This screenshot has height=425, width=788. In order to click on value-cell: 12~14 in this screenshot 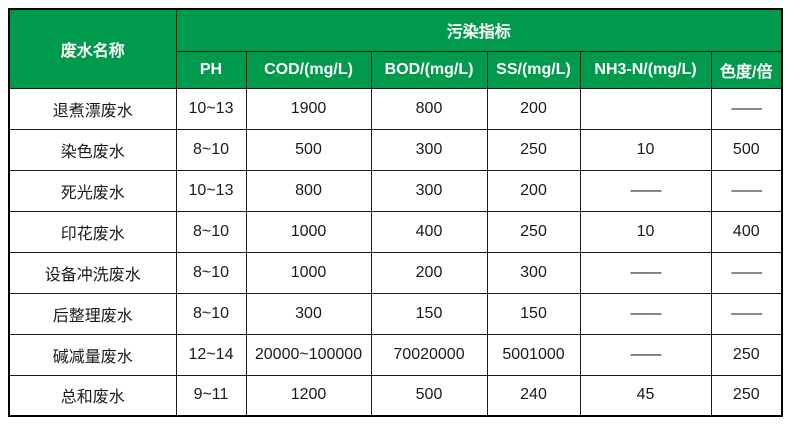, I will do `click(211, 354)`.